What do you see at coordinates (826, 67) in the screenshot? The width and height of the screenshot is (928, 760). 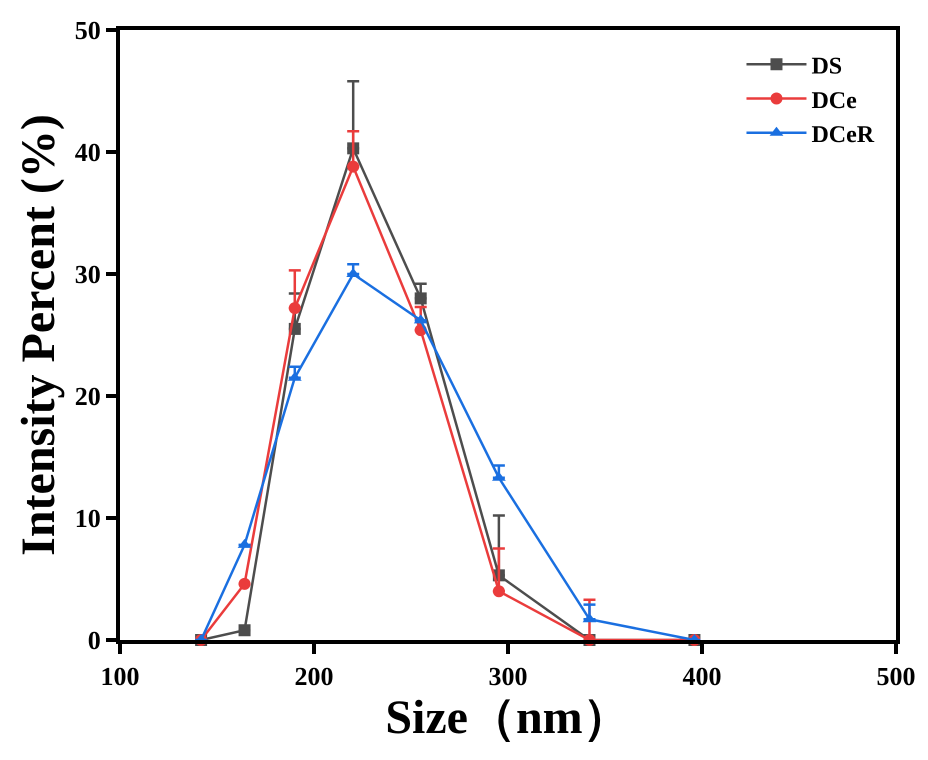 I see `legend-label: DS` at bounding box center [826, 67].